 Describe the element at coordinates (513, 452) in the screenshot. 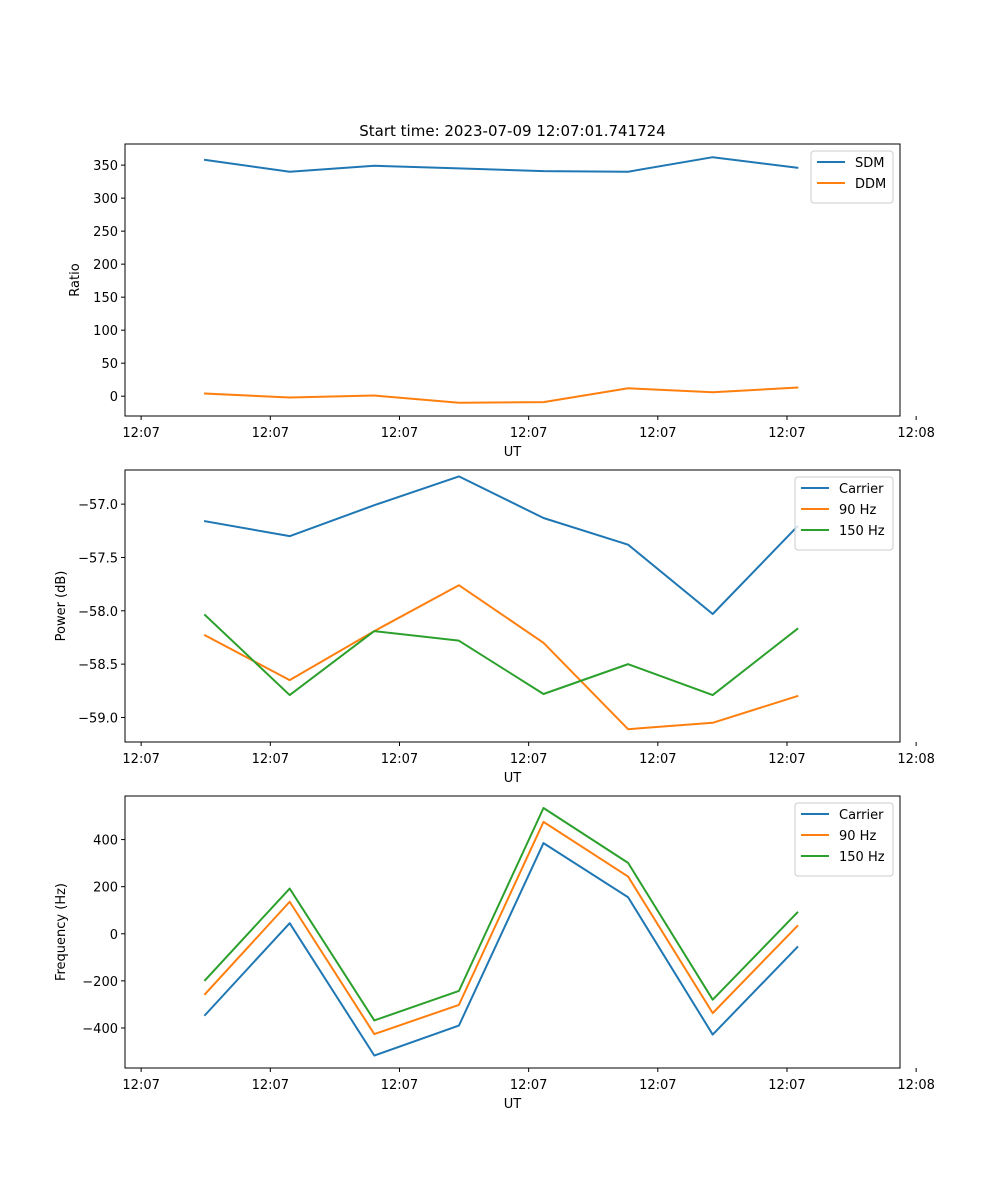

I see `ratio-x-axis-label: UT` at that location.